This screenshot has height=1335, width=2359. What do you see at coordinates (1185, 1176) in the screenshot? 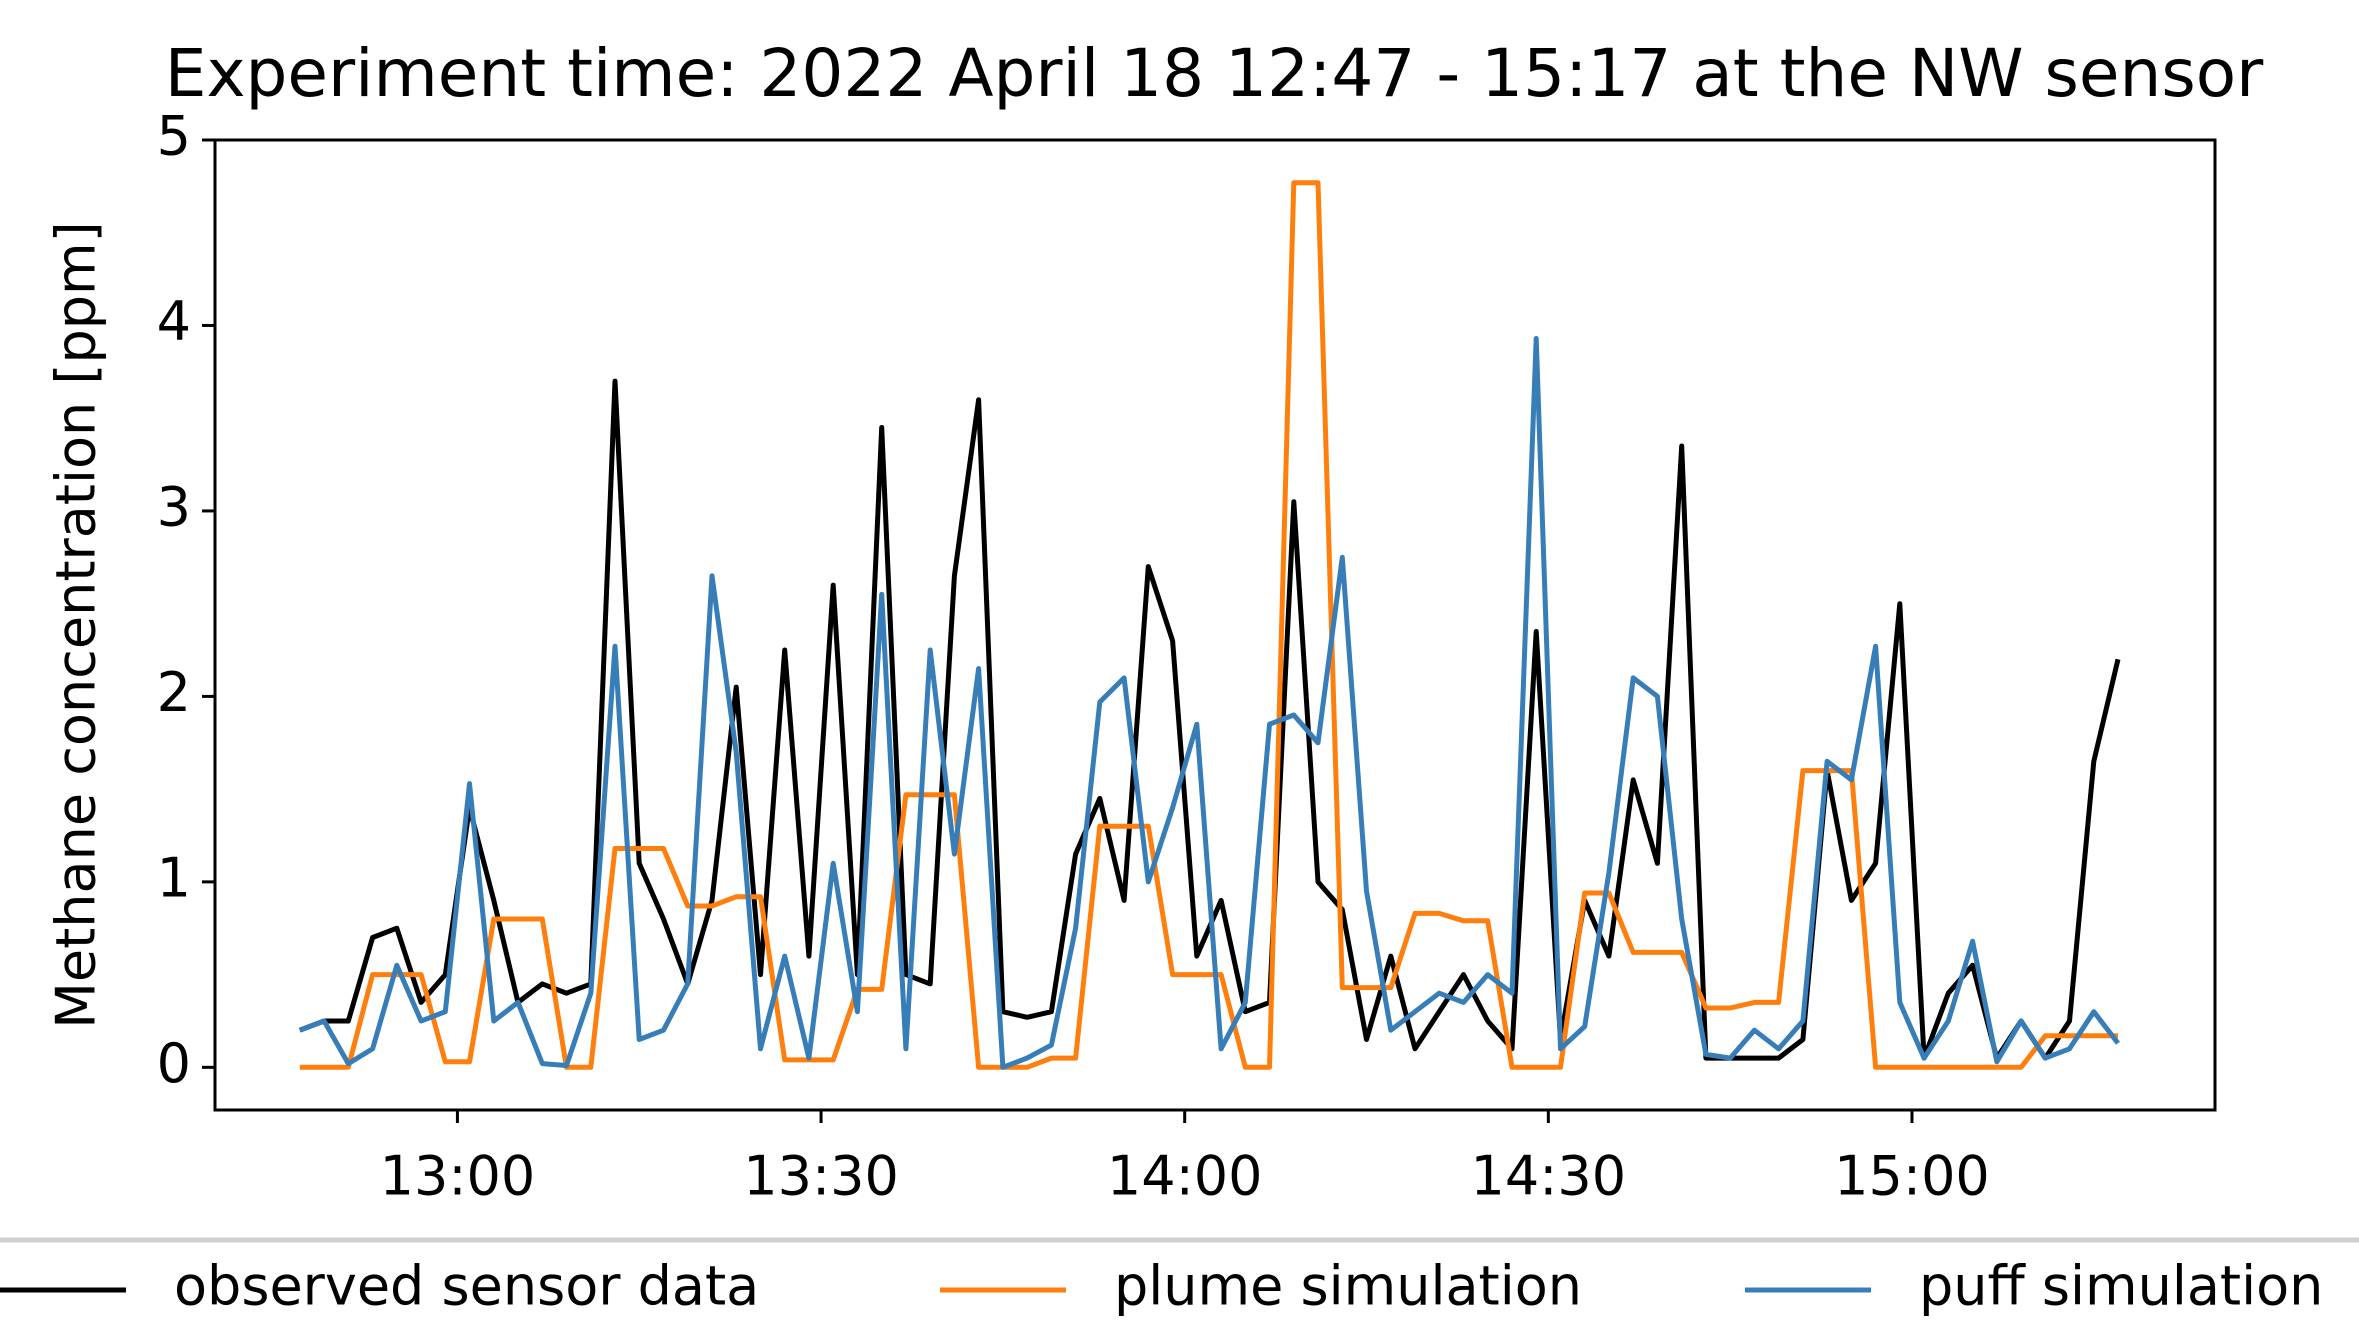
I see `x-tick-label: 14:00` at bounding box center [1185, 1176].